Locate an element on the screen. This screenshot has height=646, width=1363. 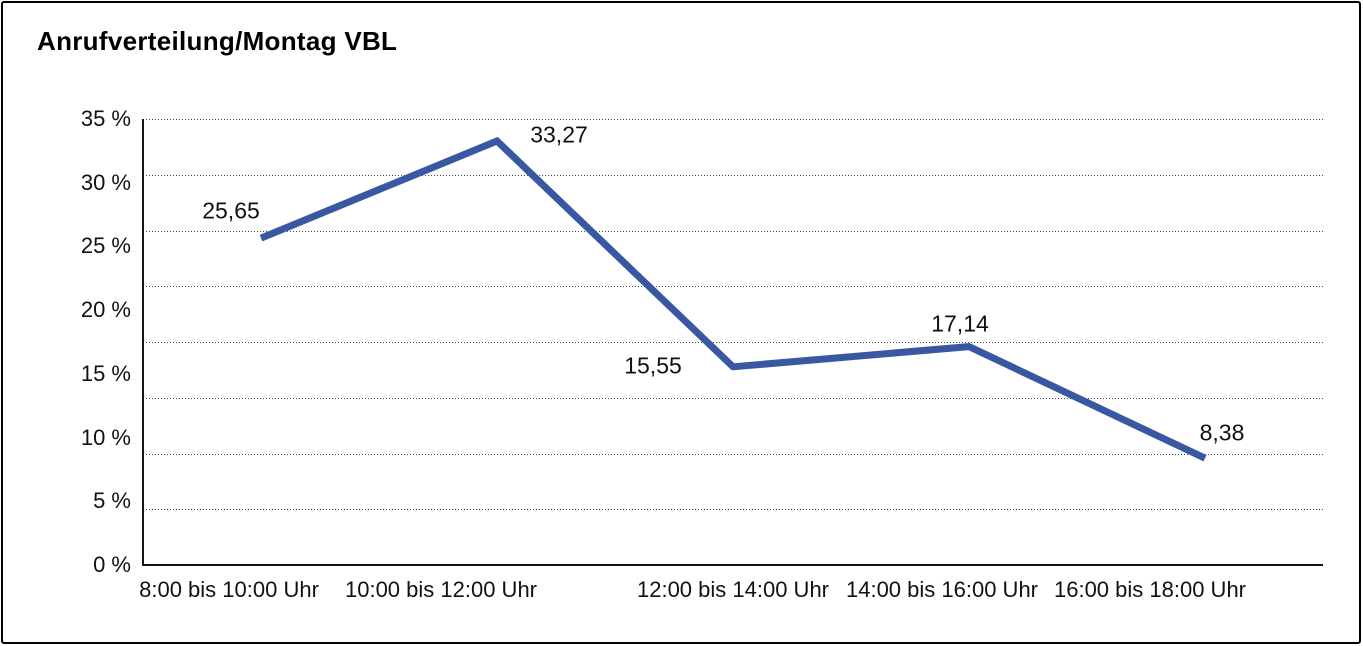
x-axis-category-label: 14:00 bis 16:00 Uhr is located at coordinates (942, 589).